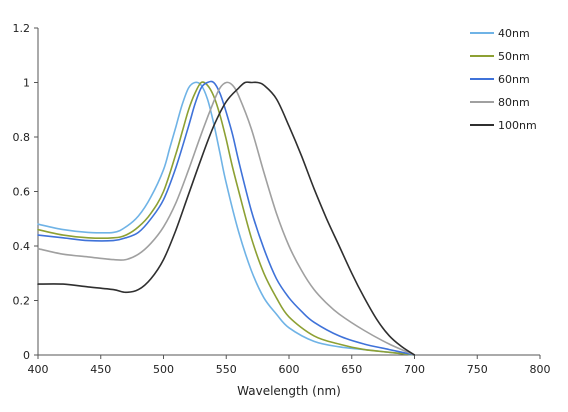  What do you see at coordinates (540, 369) in the screenshot?
I see `x-tick-label: 800` at bounding box center [540, 369].